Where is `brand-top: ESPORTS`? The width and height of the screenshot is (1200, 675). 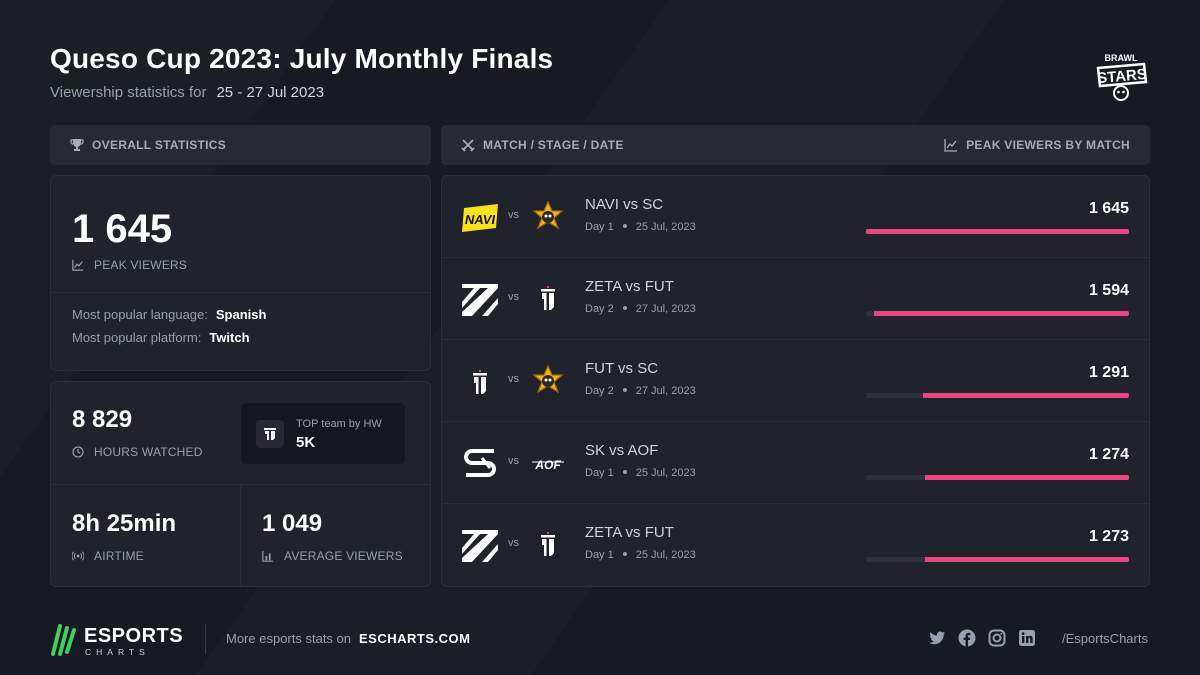
brand-top: ESPORTS is located at coordinates (134, 636).